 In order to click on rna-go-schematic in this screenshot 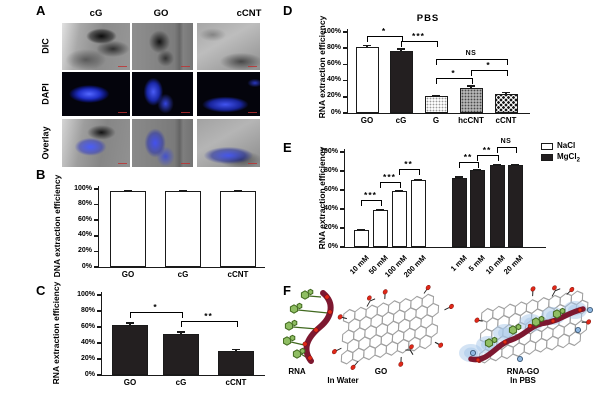, I will do `click(438, 327)`.